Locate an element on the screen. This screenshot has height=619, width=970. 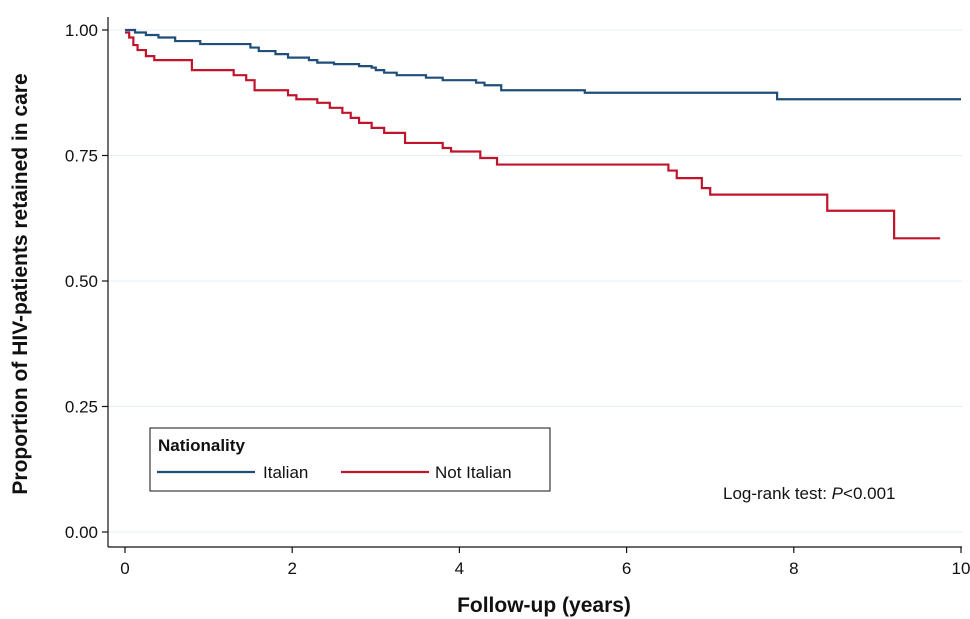
y-tick-label-3: 0.75 is located at coordinates (81, 156).